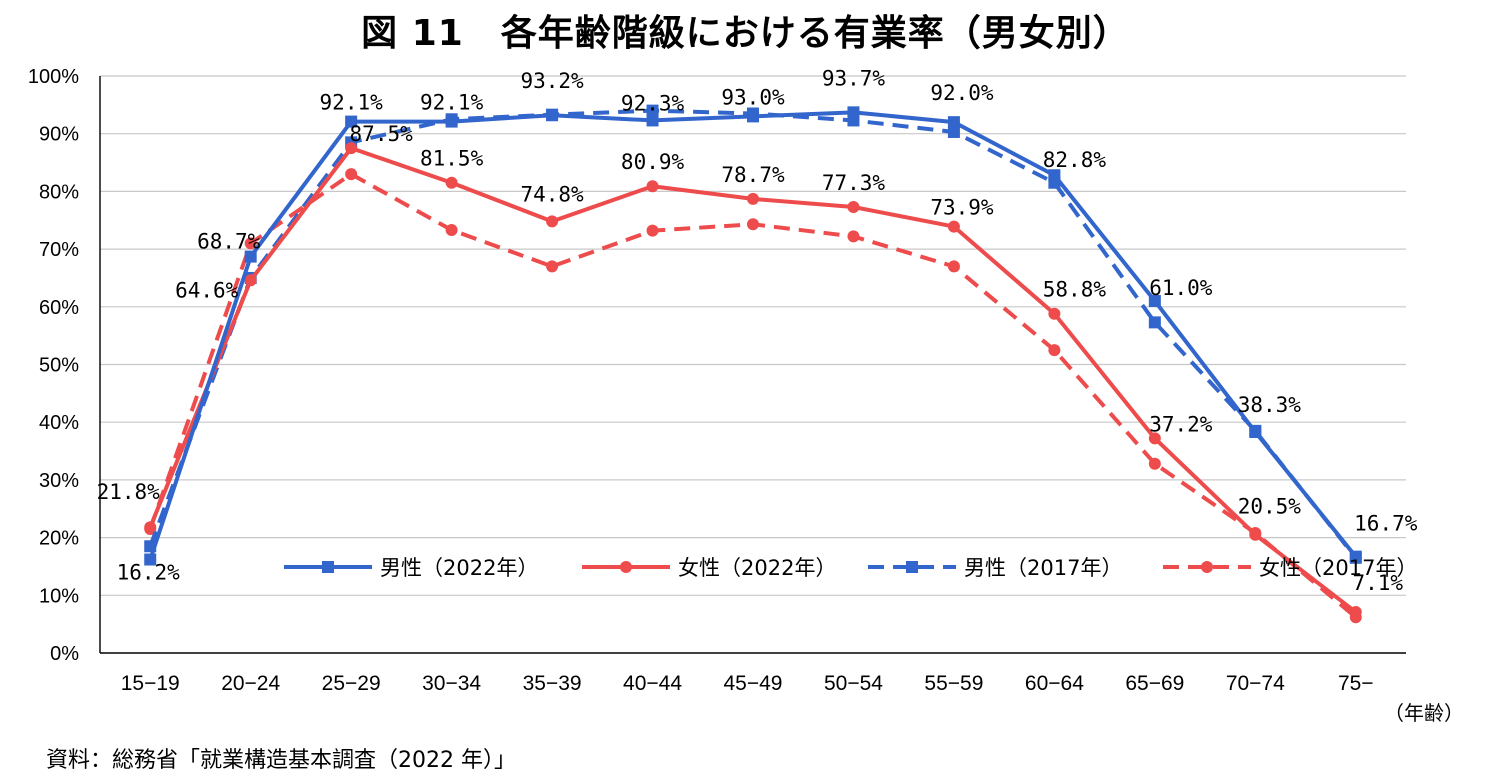 This screenshot has height=783, width=1491. What do you see at coordinates (1255, 683) in the screenshot?
I see `x-tick-label: 70−74` at bounding box center [1255, 683].